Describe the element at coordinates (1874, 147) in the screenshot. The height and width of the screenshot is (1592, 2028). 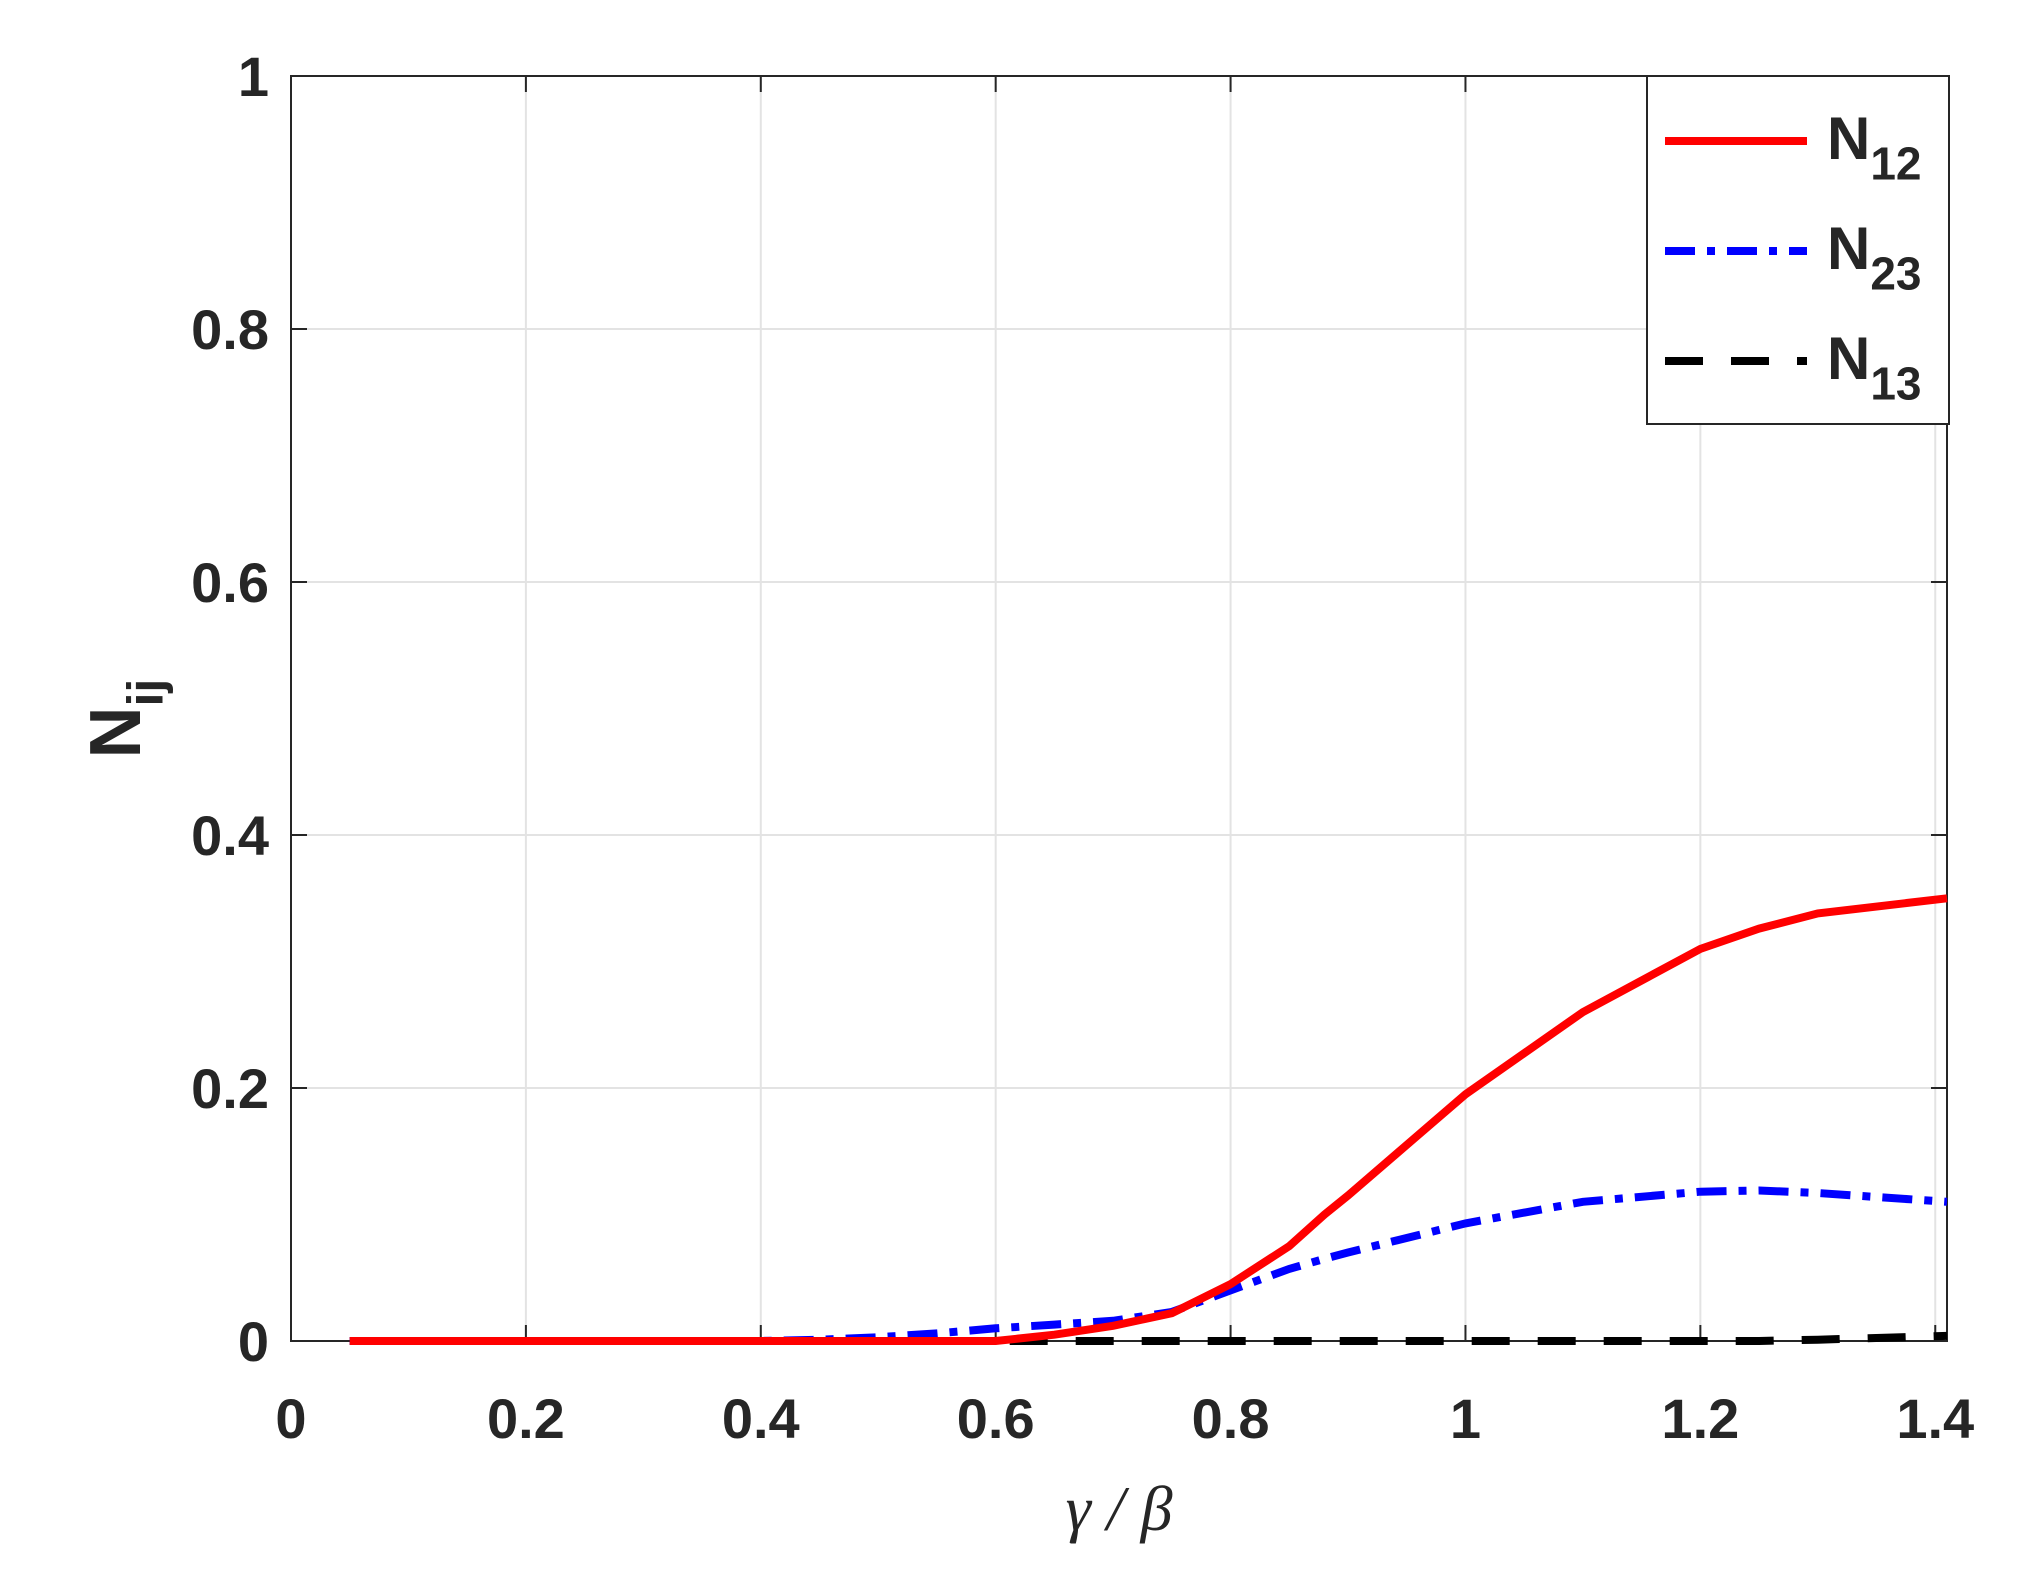
I see `legend-label: N12` at that location.